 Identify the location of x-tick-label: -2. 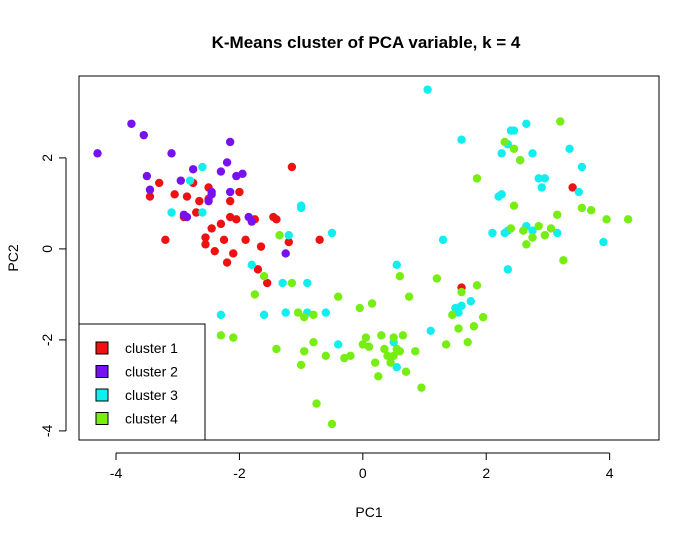
(239, 473).